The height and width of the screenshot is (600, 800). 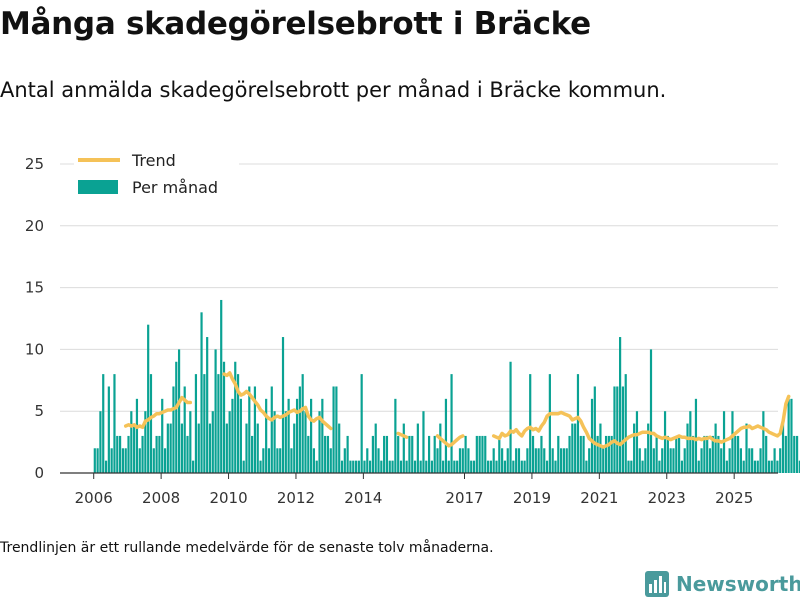 What do you see at coordinates (34, 226) in the screenshot?
I see `y-tick-label: 20` at bounding box center [34, 226].